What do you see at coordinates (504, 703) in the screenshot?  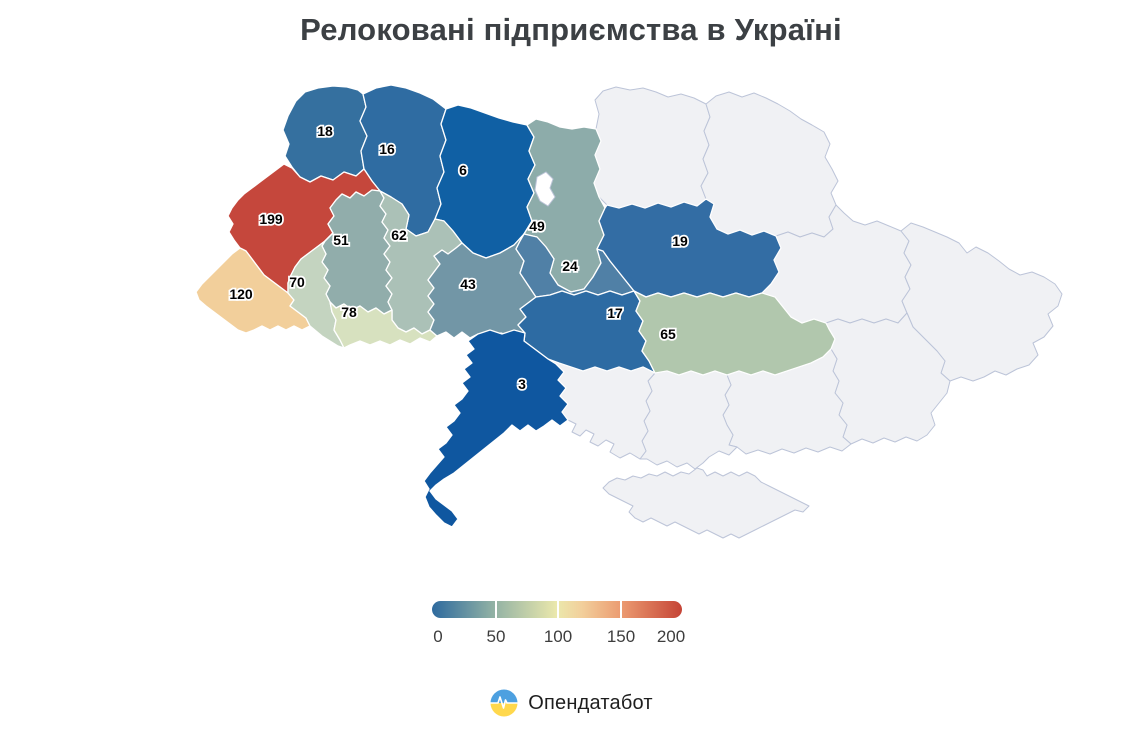 I see `opendatabot-logo-icon` at bounding box center [504, 703].